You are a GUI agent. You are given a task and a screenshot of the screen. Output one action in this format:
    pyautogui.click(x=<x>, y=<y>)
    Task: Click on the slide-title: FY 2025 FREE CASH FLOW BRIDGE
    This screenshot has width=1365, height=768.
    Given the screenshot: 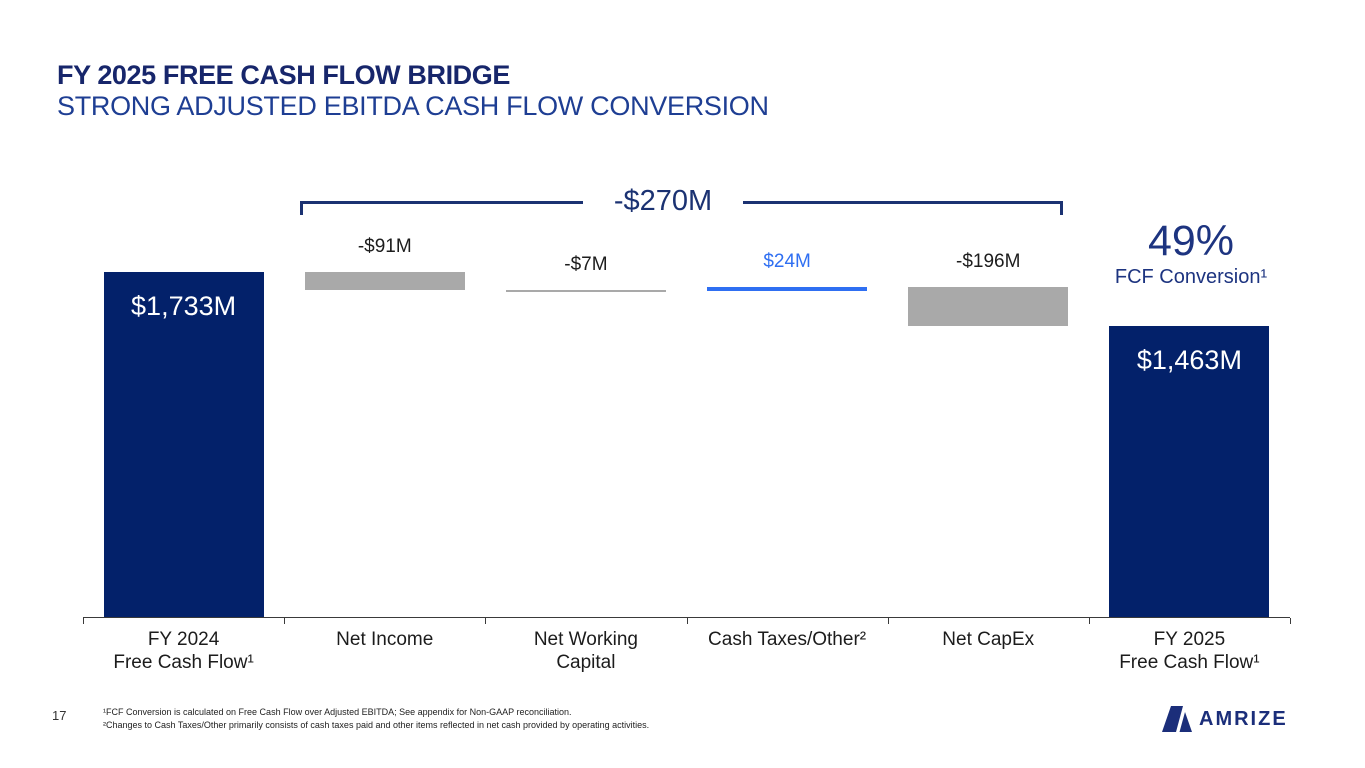 What is the action you would take?
    pyautogui.click(x=283, y=75)
    